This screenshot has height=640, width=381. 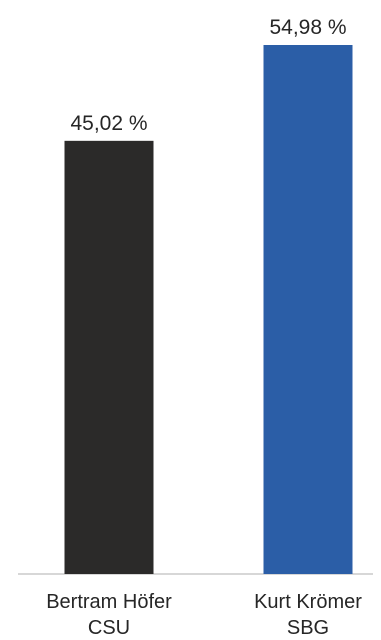 What do you see at coordinates (308, 602) in the screenshot?
I see `category-label-name: Kurt Krömer` at bounding box center [308, 602].